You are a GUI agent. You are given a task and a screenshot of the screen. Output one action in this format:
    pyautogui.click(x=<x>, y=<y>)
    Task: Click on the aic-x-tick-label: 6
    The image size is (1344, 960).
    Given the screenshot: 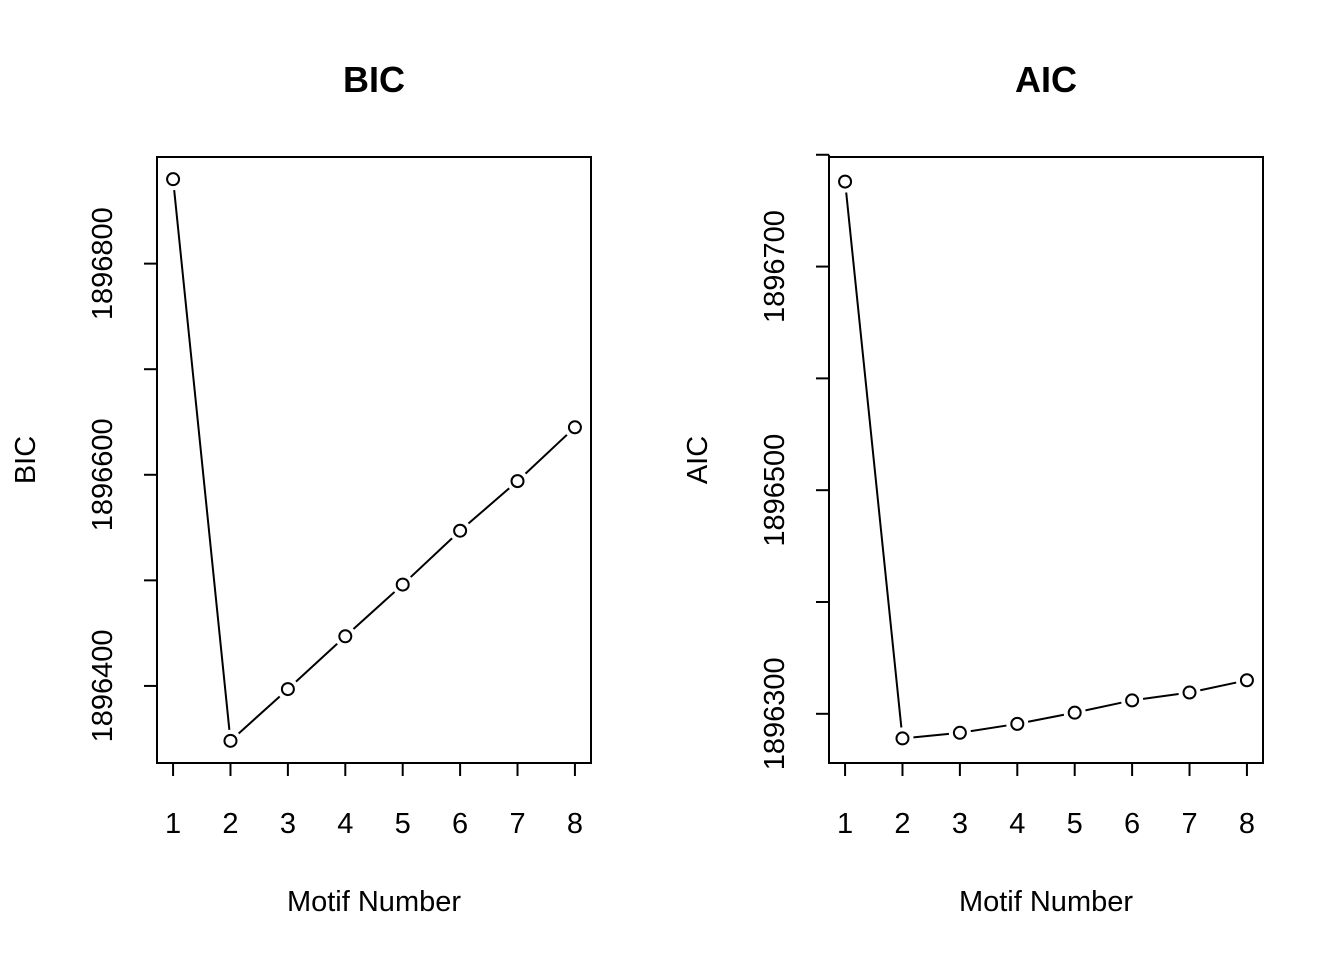 What is the action you would take?
    pyautogui.click(x=1132, y=824)
    